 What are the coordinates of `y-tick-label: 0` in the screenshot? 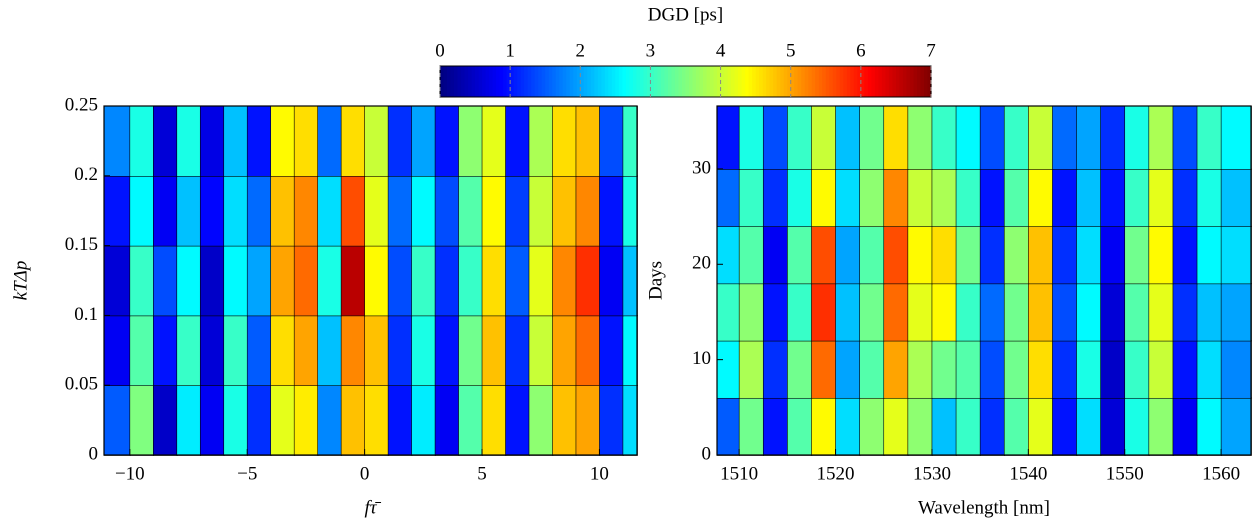 It's located at (94, 453).